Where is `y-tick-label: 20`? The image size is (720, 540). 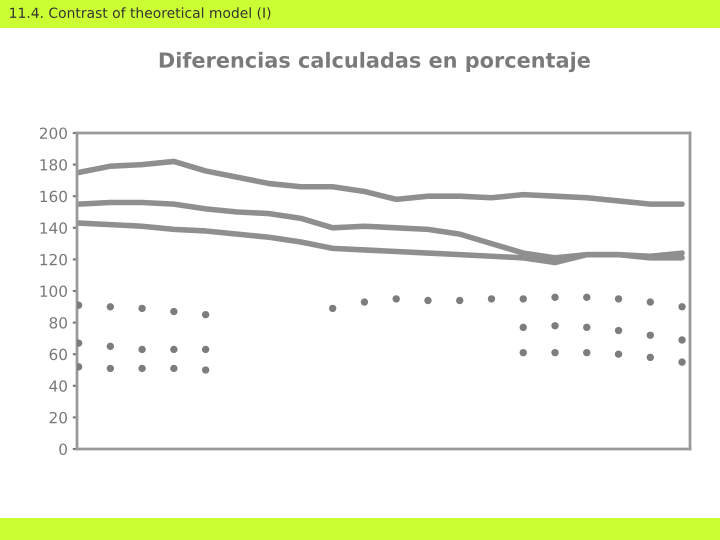 y-tick-label: 20 is located at coordinates (58, 418).